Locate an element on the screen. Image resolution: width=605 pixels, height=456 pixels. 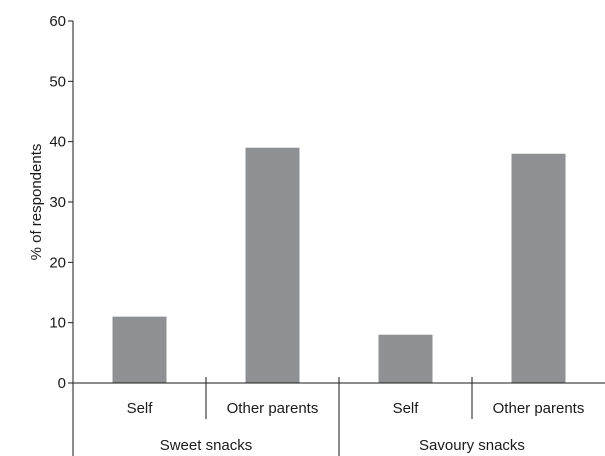
y-tick-label: 0 is located at coordinates (62, 383).